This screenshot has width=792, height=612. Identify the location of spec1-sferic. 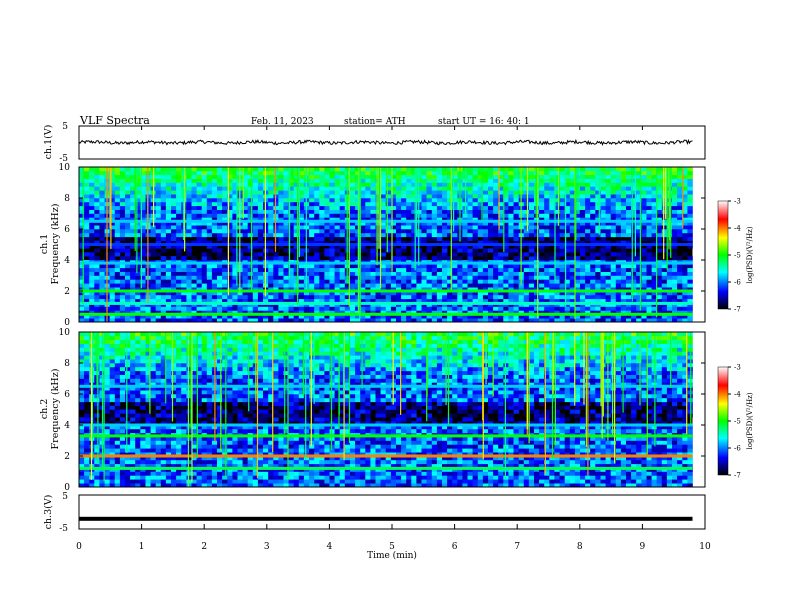
(670, 204).